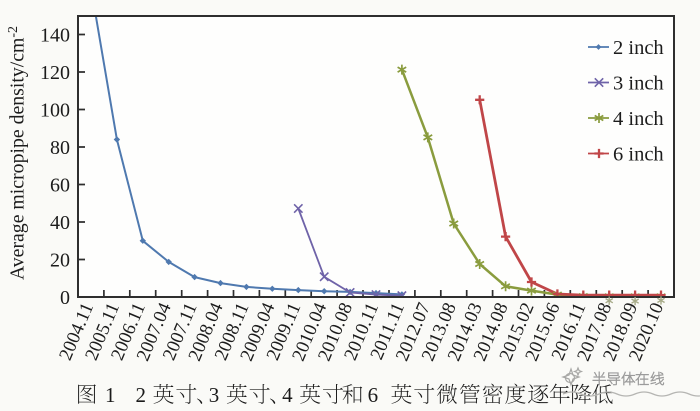  Describe the element at coordinates (17, 153) in the screenshot. I see `svg-text: Average micropipe density/cm-2` at that location.